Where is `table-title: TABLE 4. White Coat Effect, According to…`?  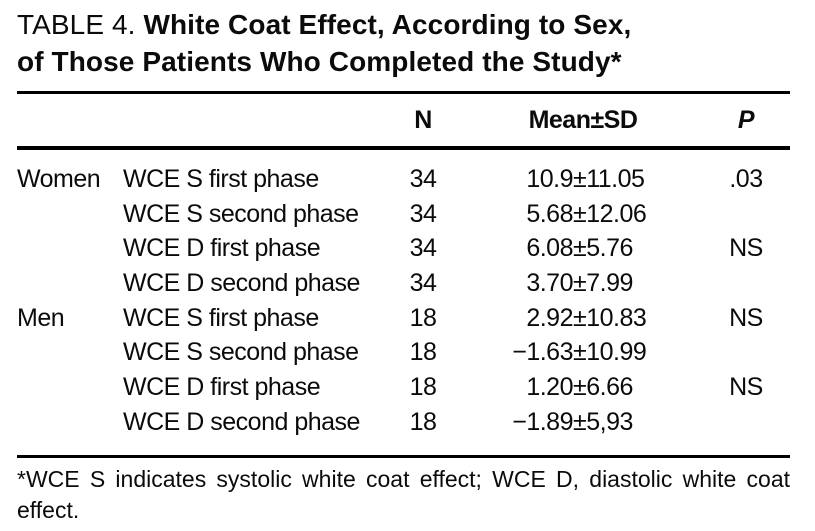
table-title: TABLE 4. White Coat Effect, According to… is located at coordinates (407, 43).